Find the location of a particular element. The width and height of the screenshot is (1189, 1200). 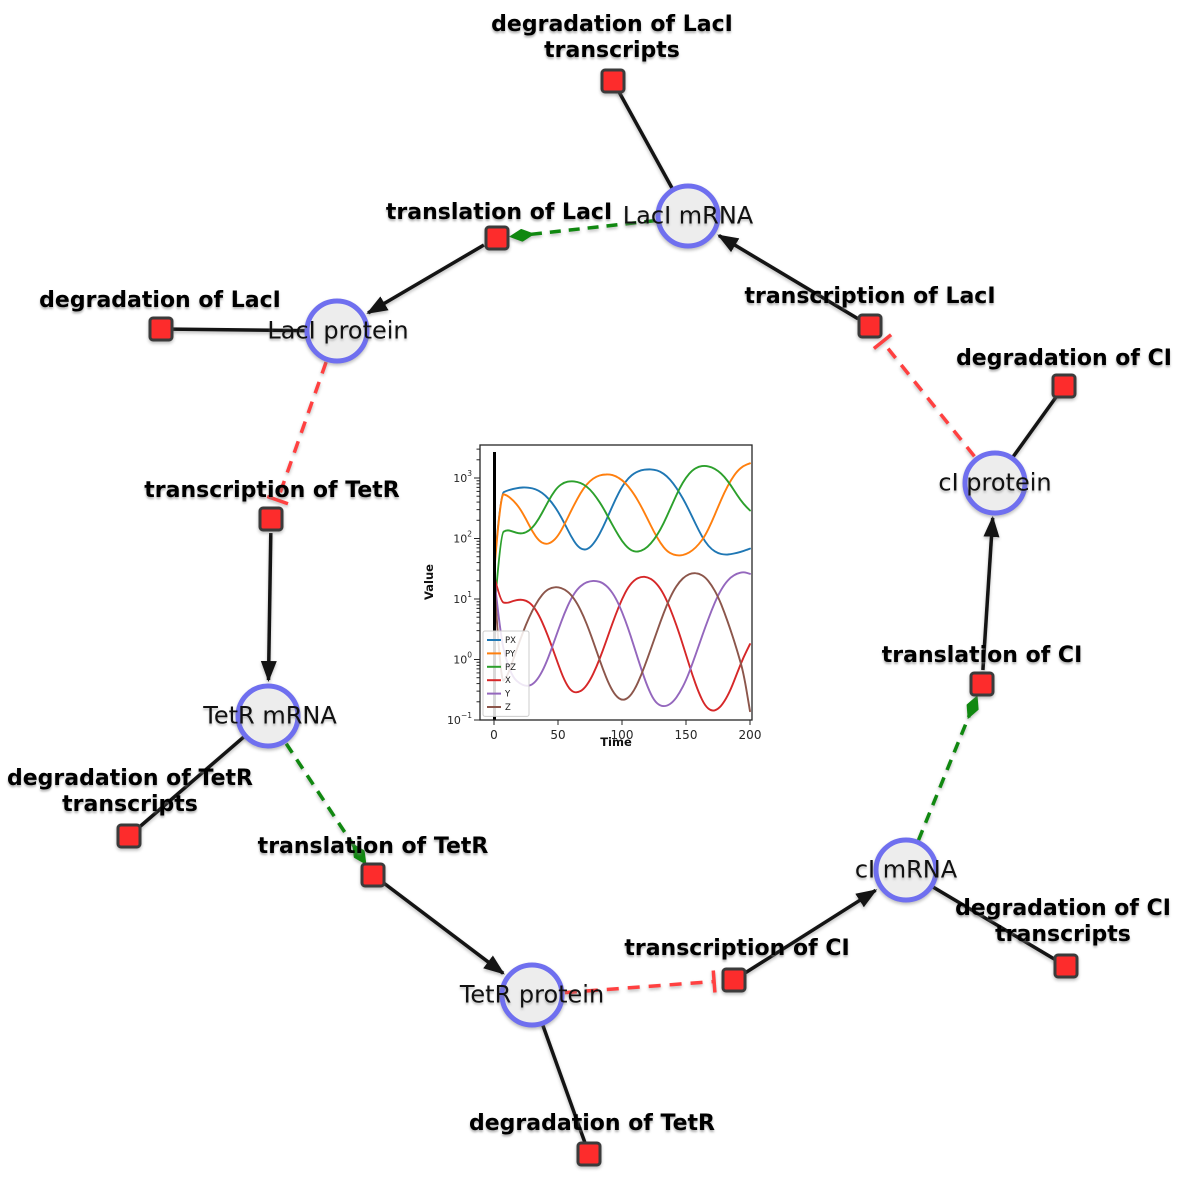

reaction-label-transcription-ci: transcription of CI is located at coordinates (737, 948).